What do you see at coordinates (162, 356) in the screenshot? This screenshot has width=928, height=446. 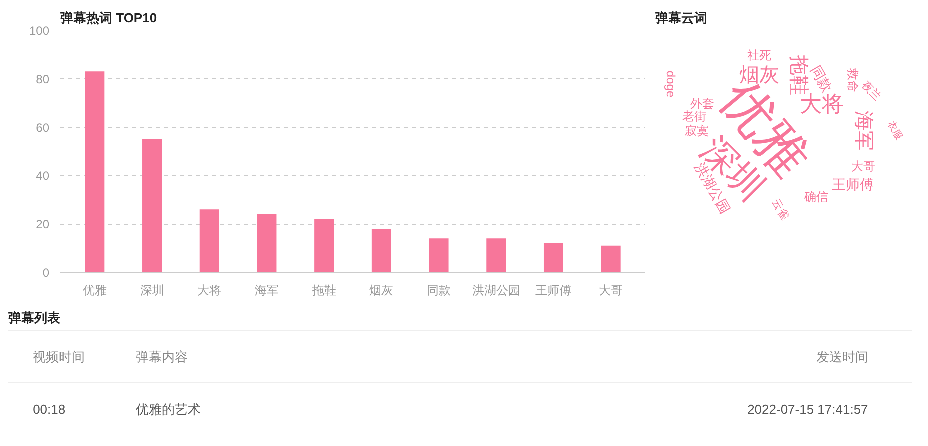 I see `text: 弹幕内容` at bounding box center [162, 356].